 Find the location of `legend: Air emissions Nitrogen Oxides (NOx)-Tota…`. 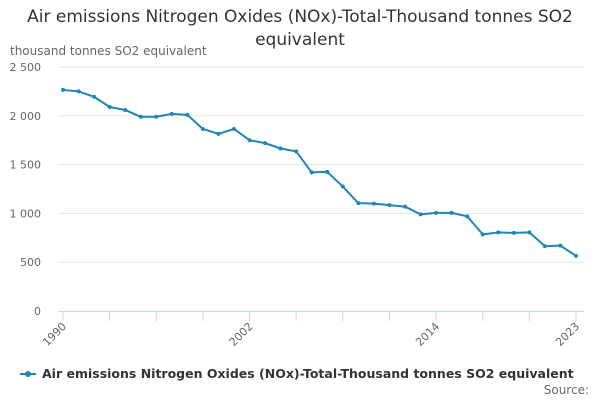

legend: Air emissions Nitrogen Oxides (NOx)-Tota… is located at coordinates (297, 373).